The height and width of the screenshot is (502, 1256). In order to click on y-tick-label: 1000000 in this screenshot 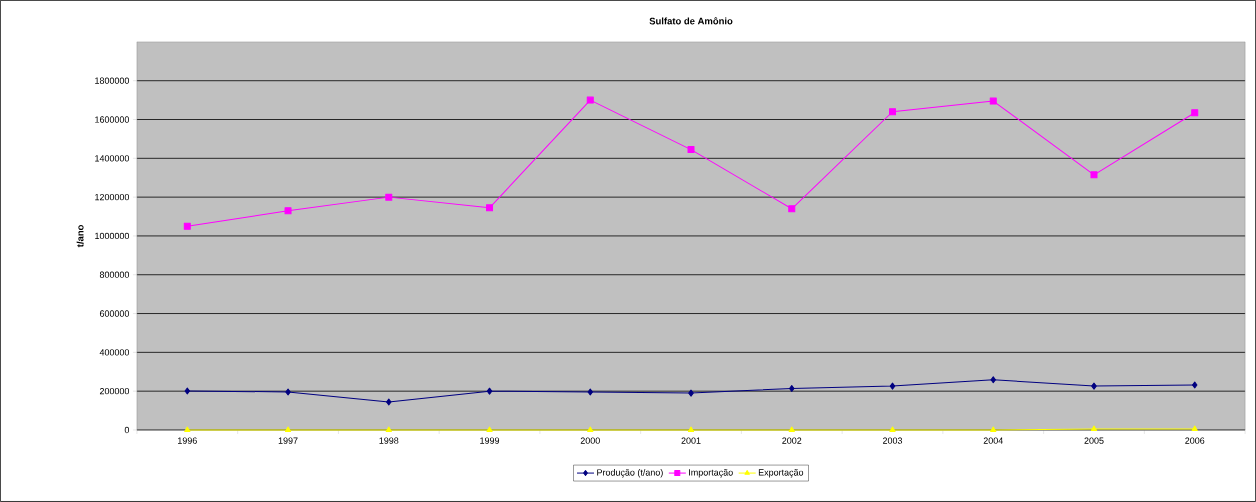, I will do `click(112, 236)`.